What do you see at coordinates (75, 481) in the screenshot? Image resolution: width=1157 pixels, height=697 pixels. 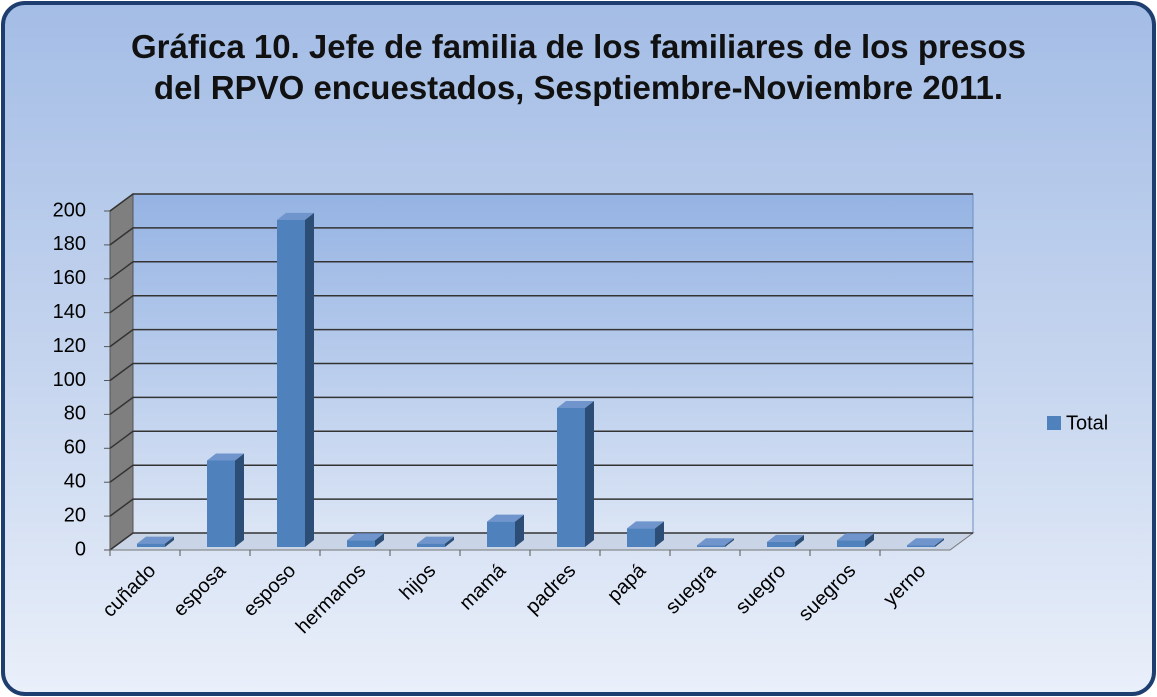 I see `y-tick-label: 40` at bounding box center [75, 481].